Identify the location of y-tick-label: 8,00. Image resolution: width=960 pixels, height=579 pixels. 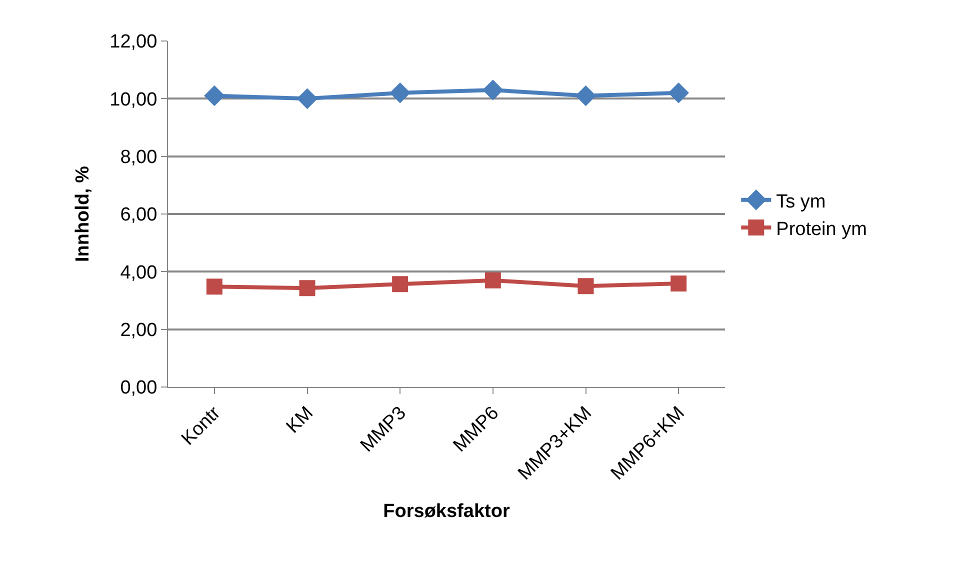
(139, 157).